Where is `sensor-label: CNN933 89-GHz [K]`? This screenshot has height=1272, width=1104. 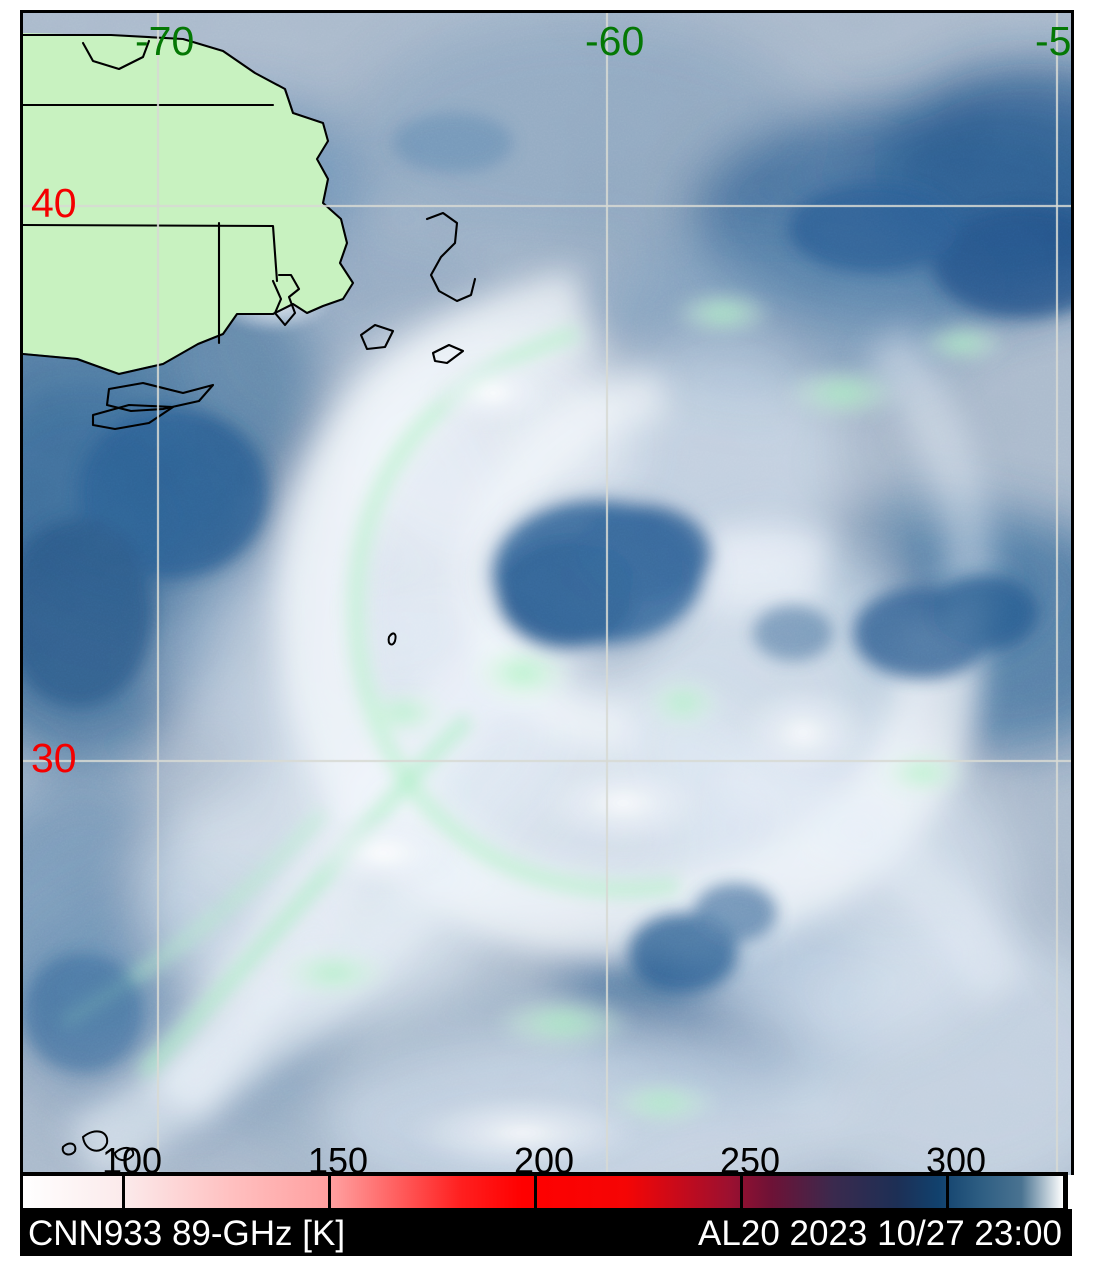 sensor-label: CNN933 89-GHz [K] is located at coordinates (187, 1233).